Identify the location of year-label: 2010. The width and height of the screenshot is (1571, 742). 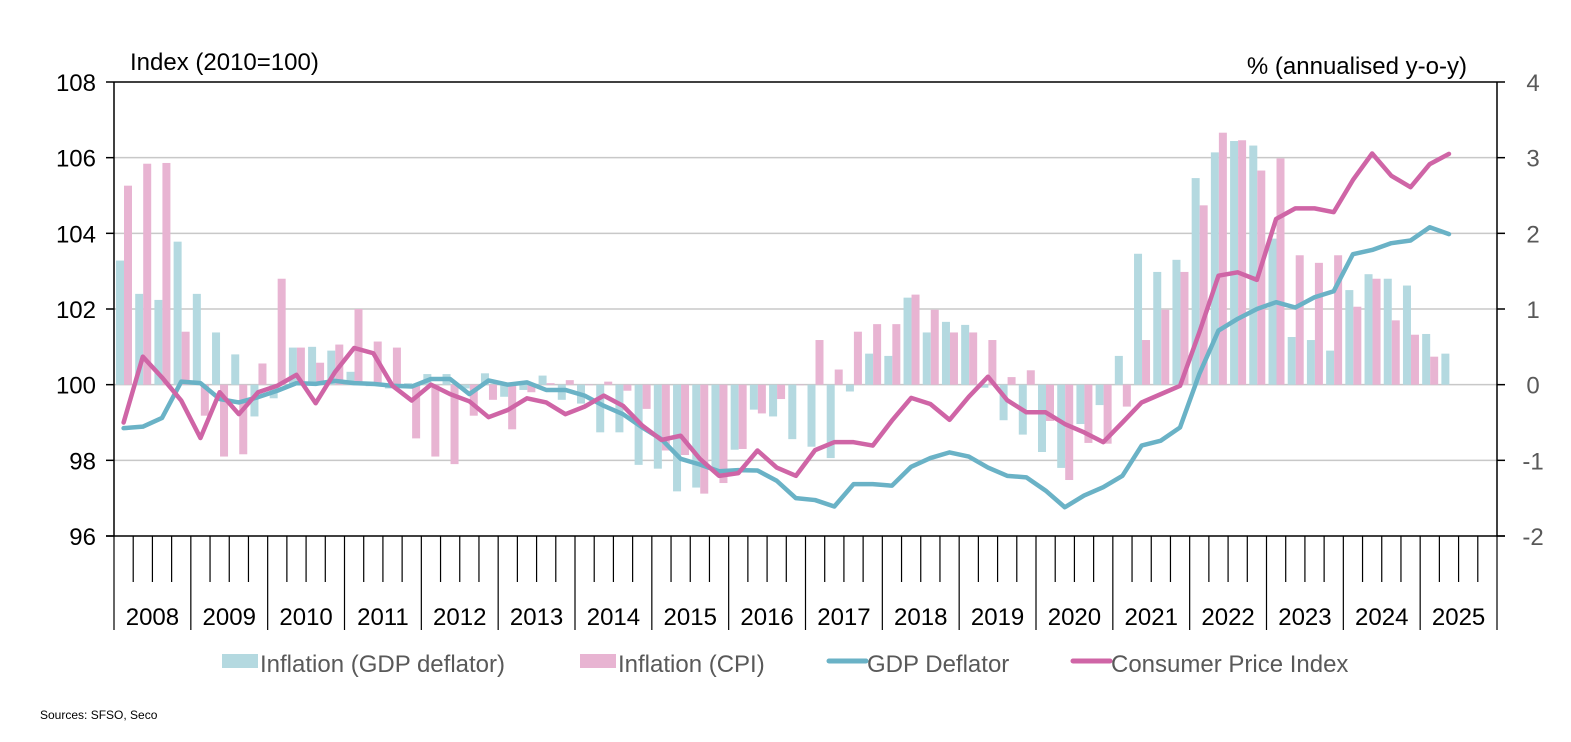
(305, 617).